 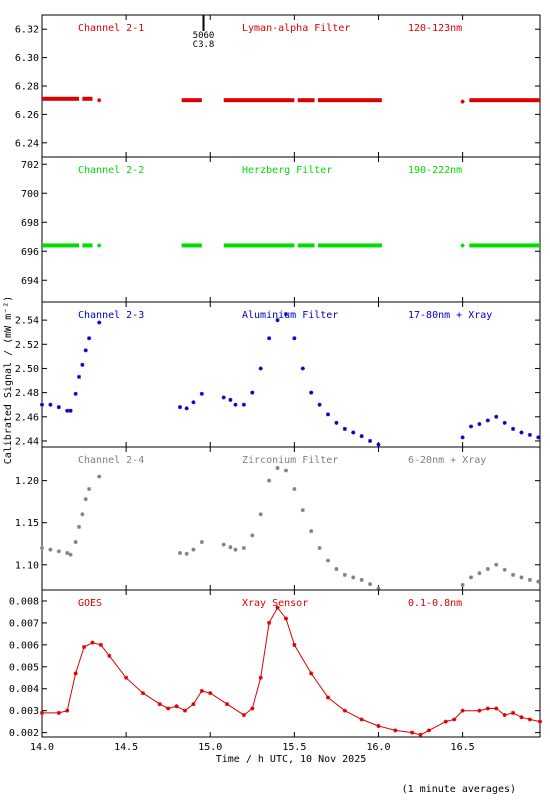 I want to click on filter-name: Zirconium Filter, so click(x=290, y=460).